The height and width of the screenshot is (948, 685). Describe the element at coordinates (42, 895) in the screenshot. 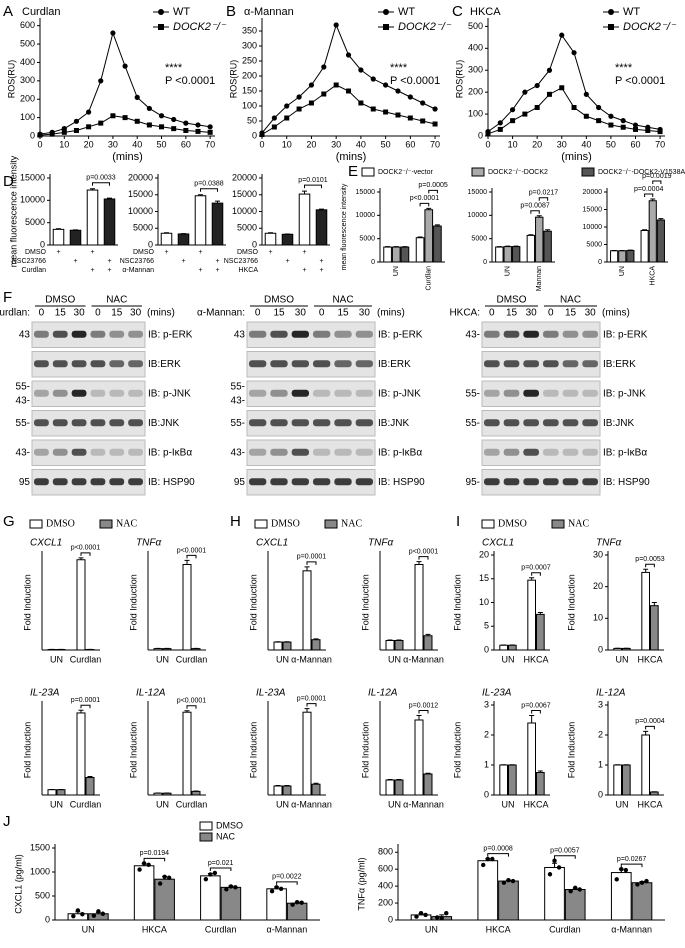

I see `y-tick-label: 500` at that location.